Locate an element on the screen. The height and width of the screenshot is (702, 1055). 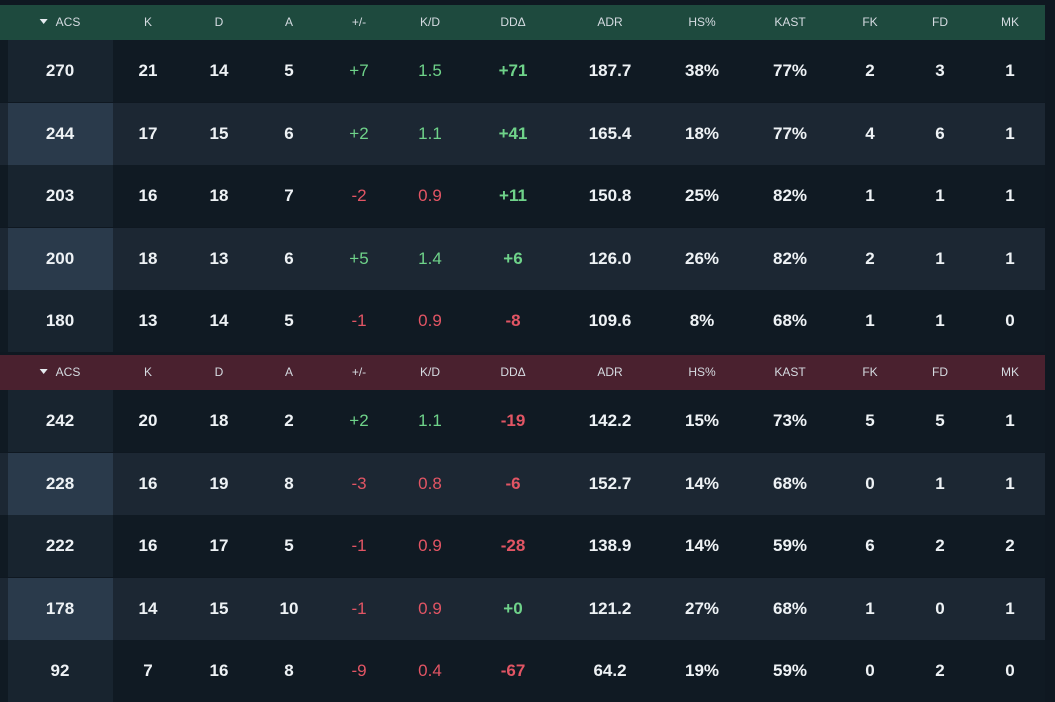
cell-adr: 64.2 is located at coordinates (610, 671).